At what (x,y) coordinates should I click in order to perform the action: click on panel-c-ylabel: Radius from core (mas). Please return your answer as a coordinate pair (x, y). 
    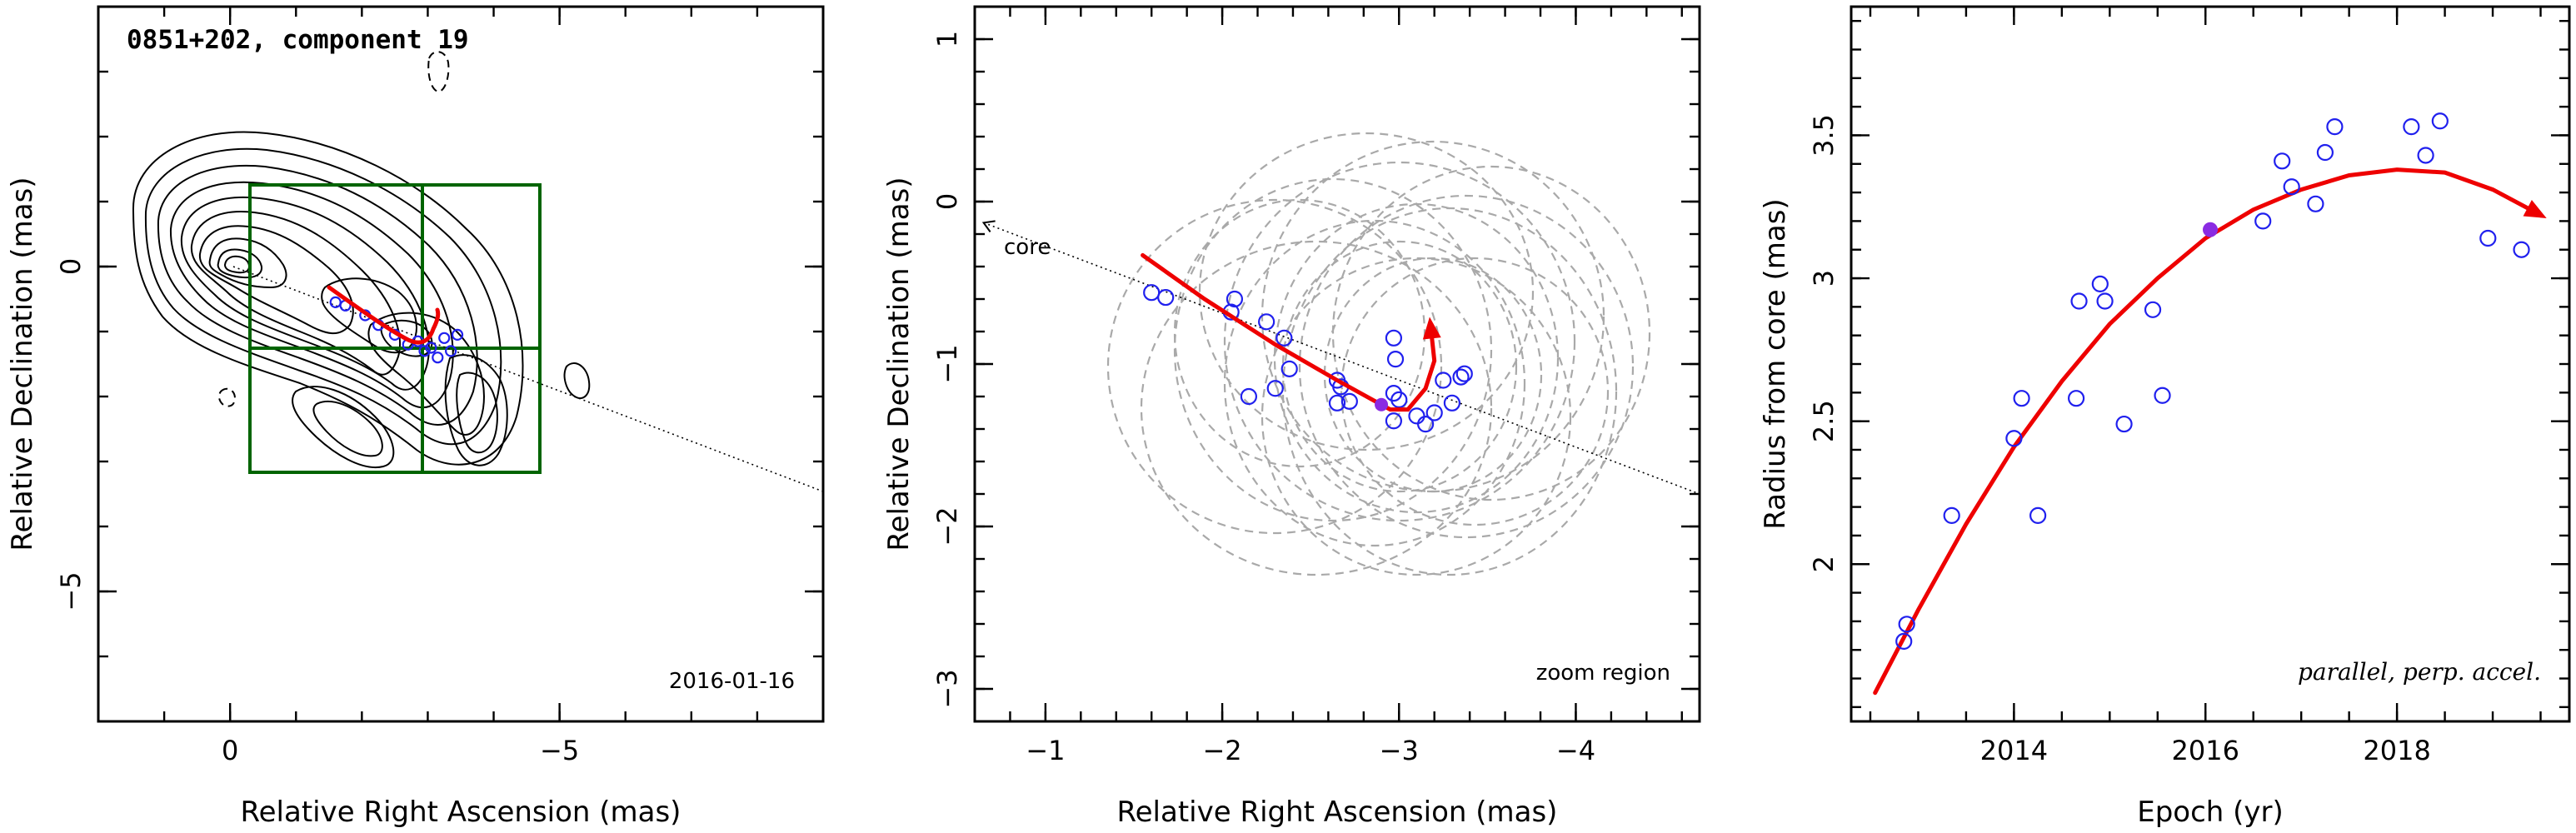
    Looking at the image, I should click on (1775, 363).